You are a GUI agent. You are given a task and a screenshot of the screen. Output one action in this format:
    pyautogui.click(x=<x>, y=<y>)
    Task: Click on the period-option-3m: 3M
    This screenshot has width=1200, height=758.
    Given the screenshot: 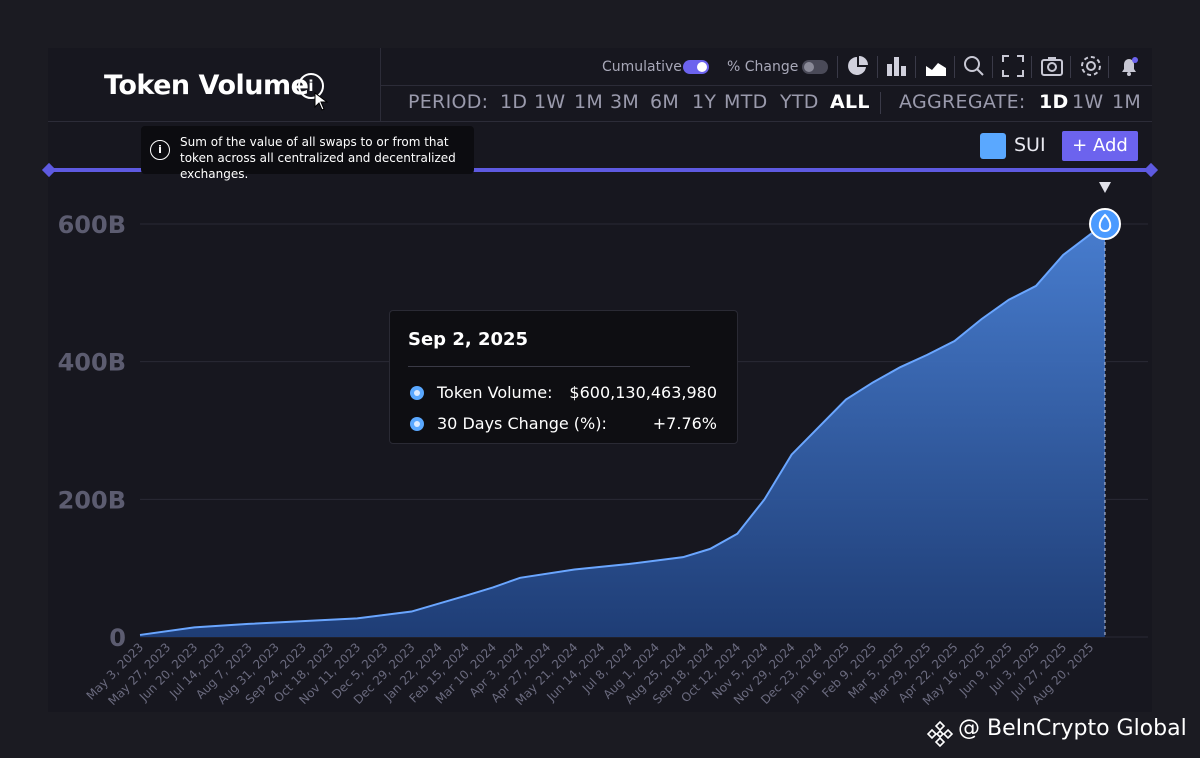 What is the action you would take?
    pyautogui.click(x=625, y=102)
    